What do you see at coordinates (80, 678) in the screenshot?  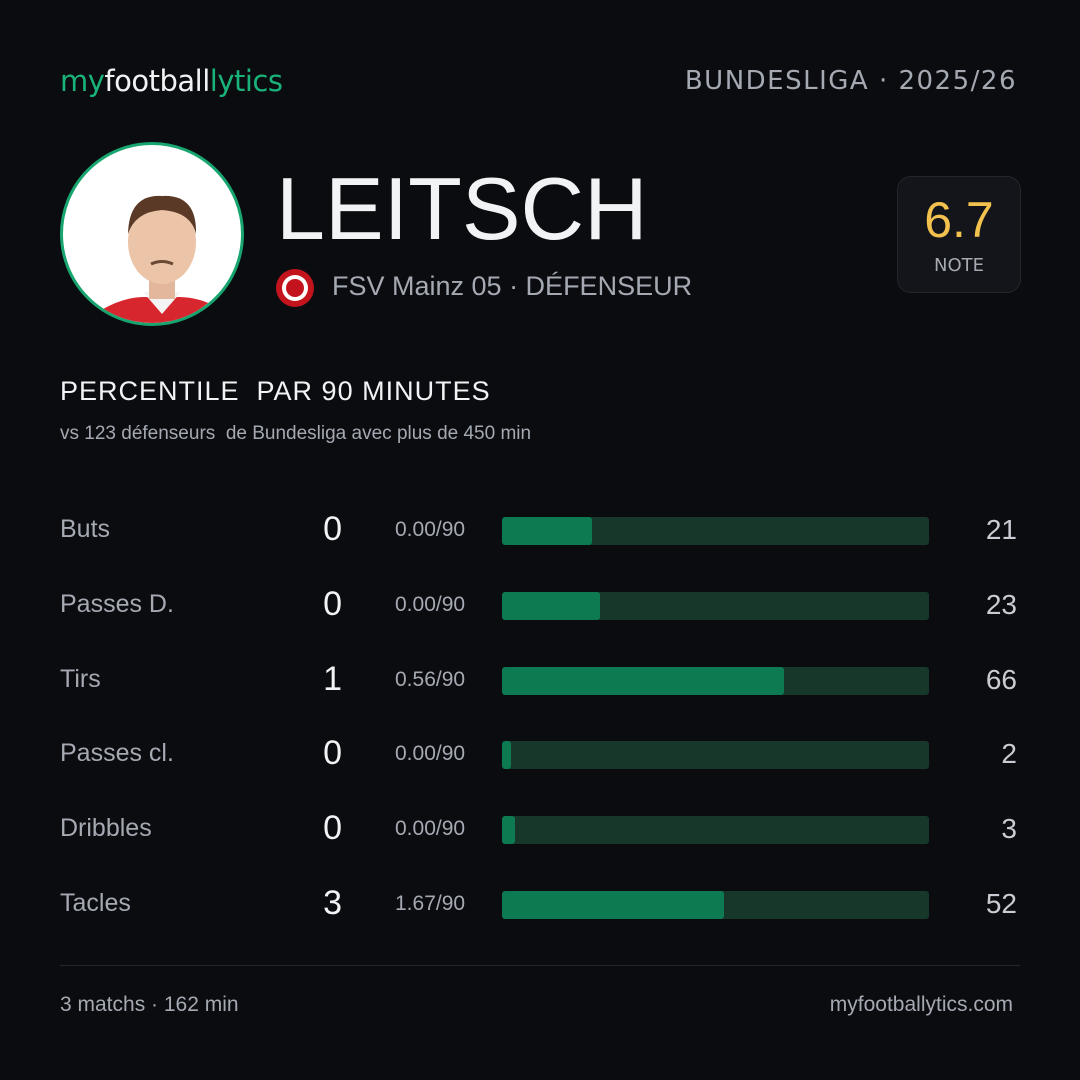 I see `stat-label: Tirs` at bounding box center [80, 678].